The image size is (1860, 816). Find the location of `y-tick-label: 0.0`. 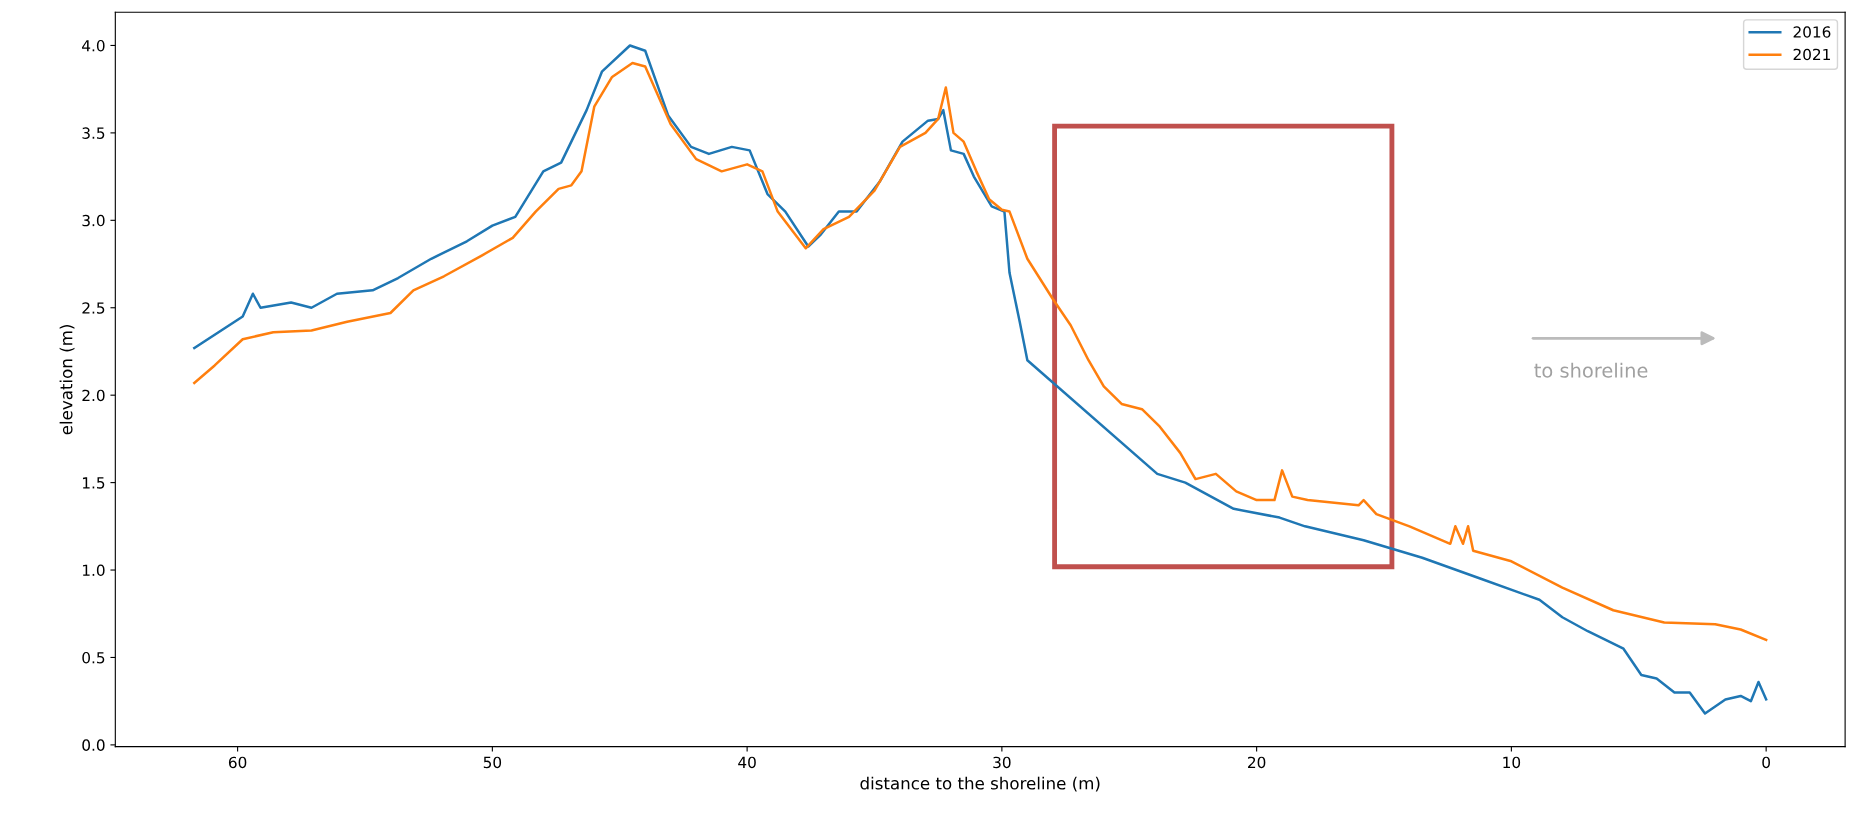

y-tick-label: 0.0 is located at coordinates (93, 745).